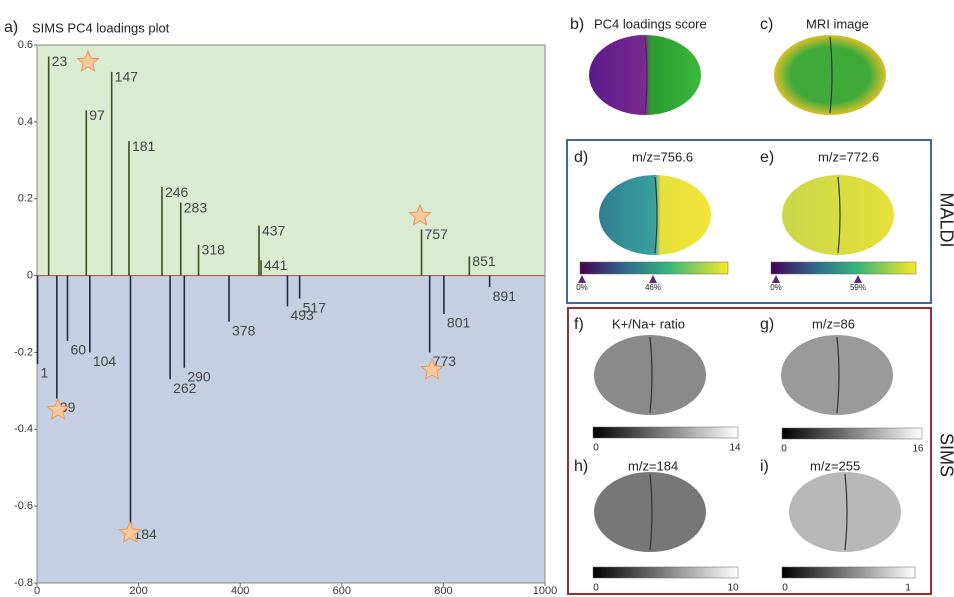 The height and width of the screenshot is (597, 954). I want to click on scale-label: 16, so click(918, 449).